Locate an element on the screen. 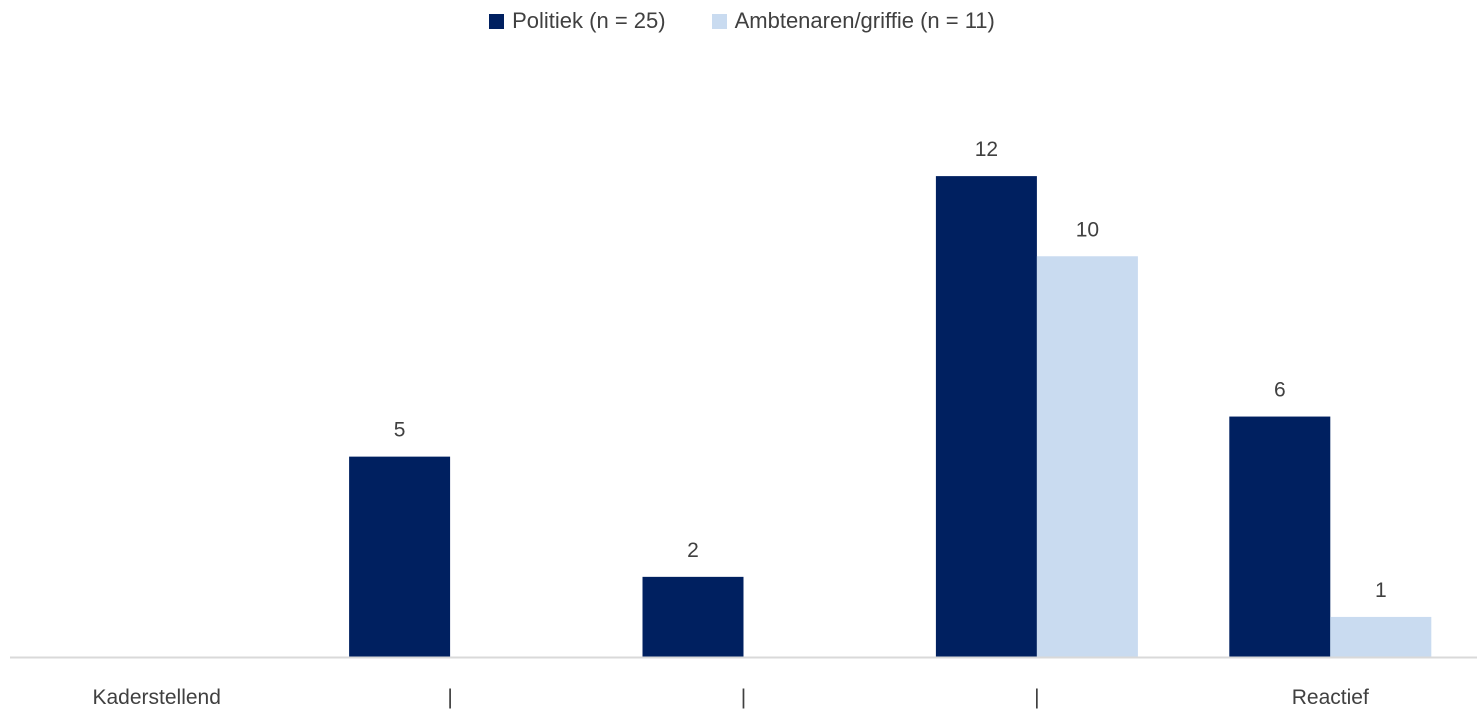 The width and height of the screenshot is (1484, 710). x-tick-label-0: Kaderstellend is located at coordinates (156, 697).